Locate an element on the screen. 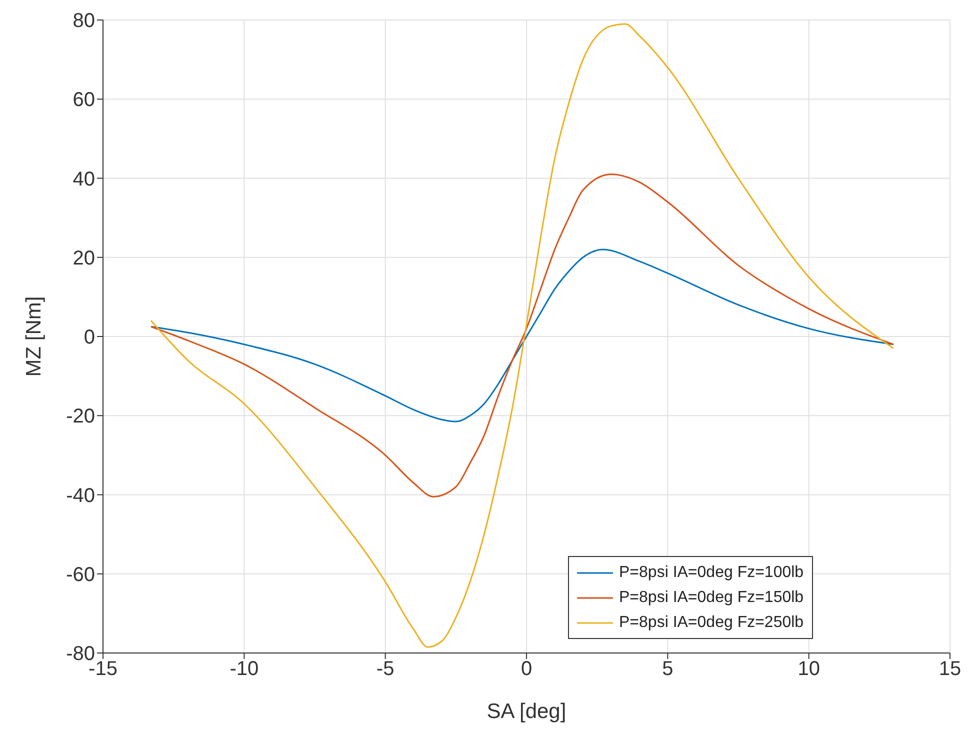 The width and height of the screenshot is (976, 740). y-tick-label: 40 is located at coordinates (83, 179).